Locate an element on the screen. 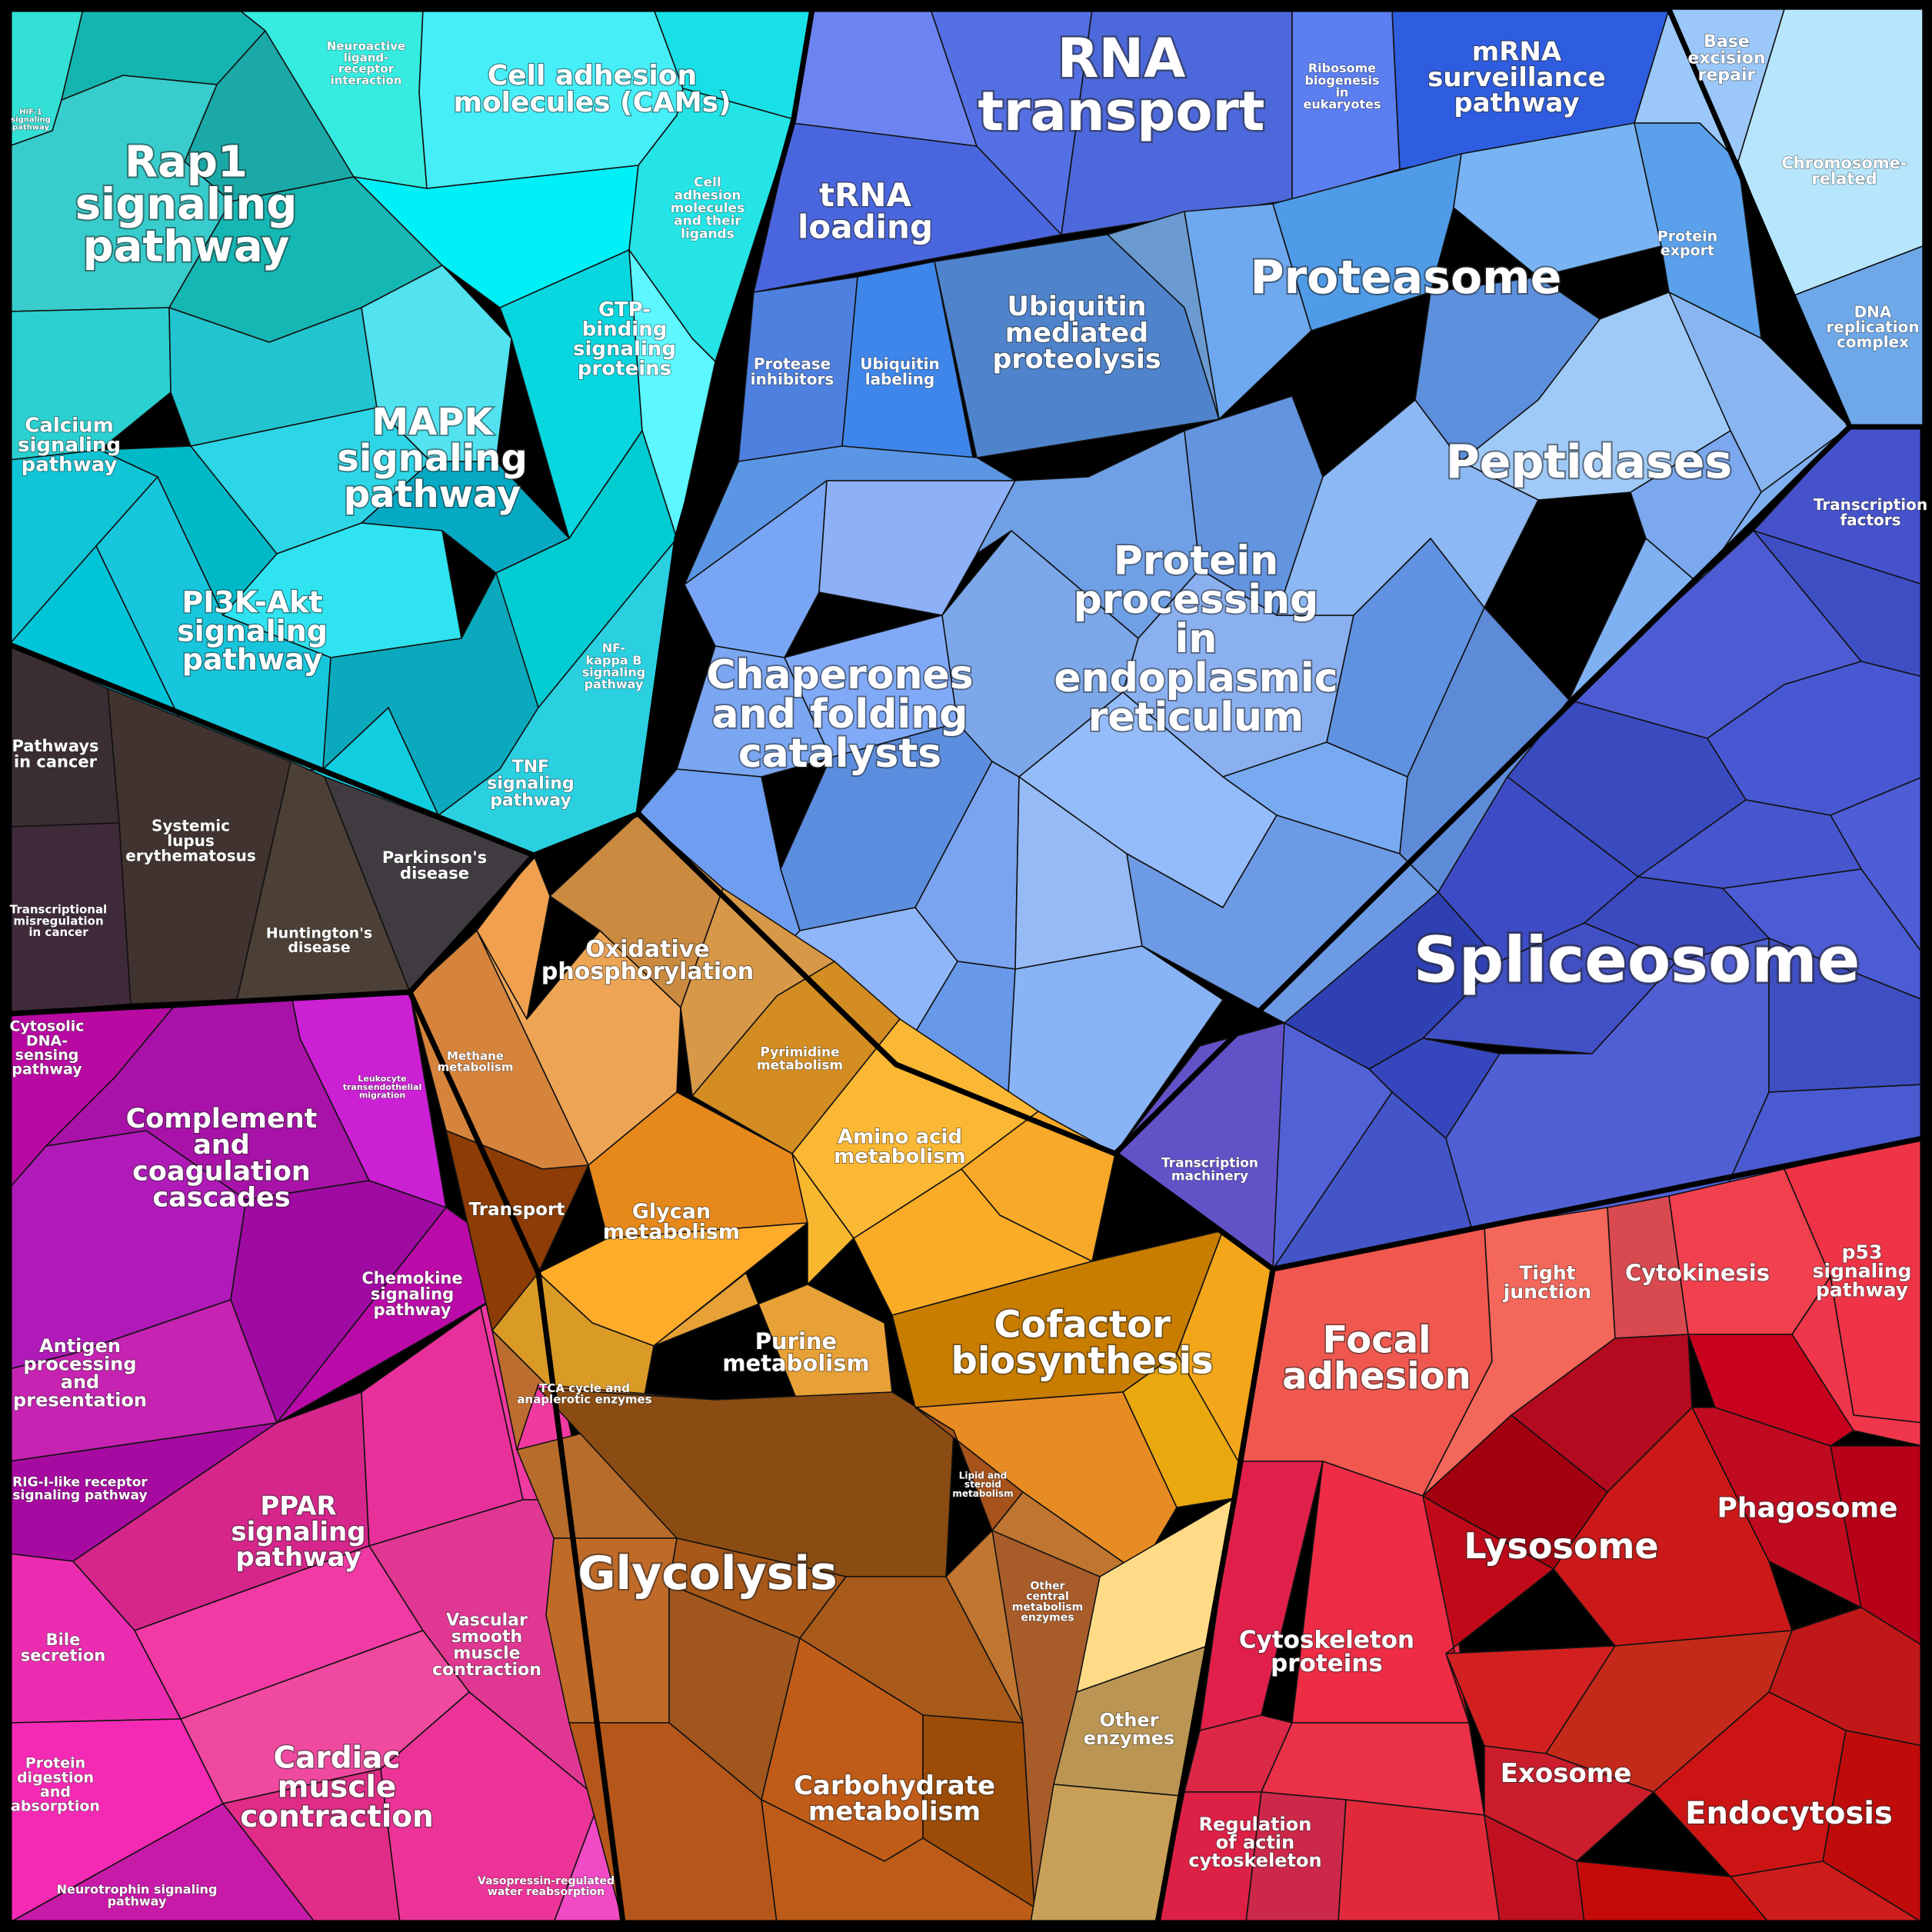 The height and width of the screenshot is (1932, 1932). label-line: Protein is located at coordinates (1196, 561).